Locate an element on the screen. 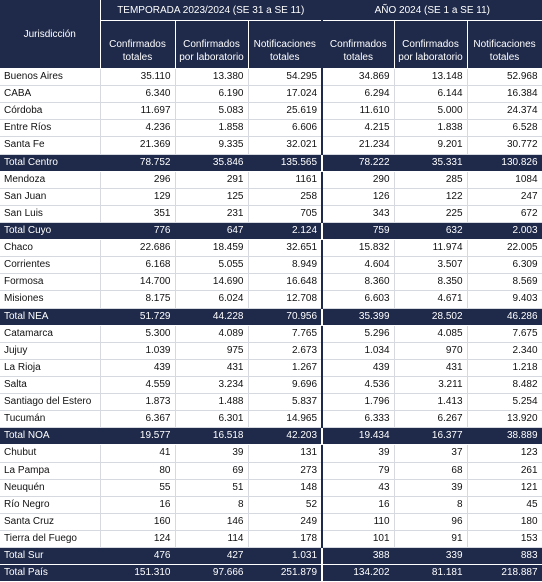 Image resolution: width=542 pixels, height=582 pixels. value-cell: 4.604 is located at coordinates (358, 265).